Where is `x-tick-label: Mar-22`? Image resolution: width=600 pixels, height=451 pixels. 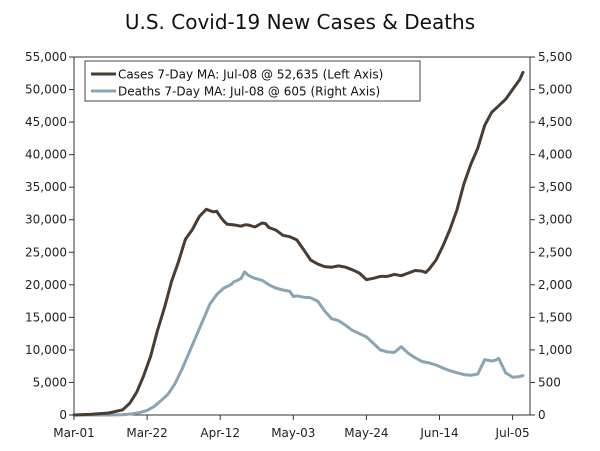
x-tick-label: Mar-22 is located at coordinates (146, 433).